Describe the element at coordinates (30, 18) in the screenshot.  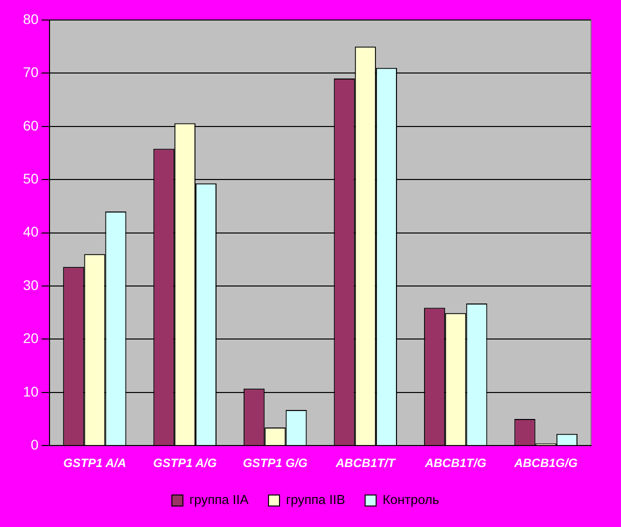
I see `y-tick-label: 80` at that location.